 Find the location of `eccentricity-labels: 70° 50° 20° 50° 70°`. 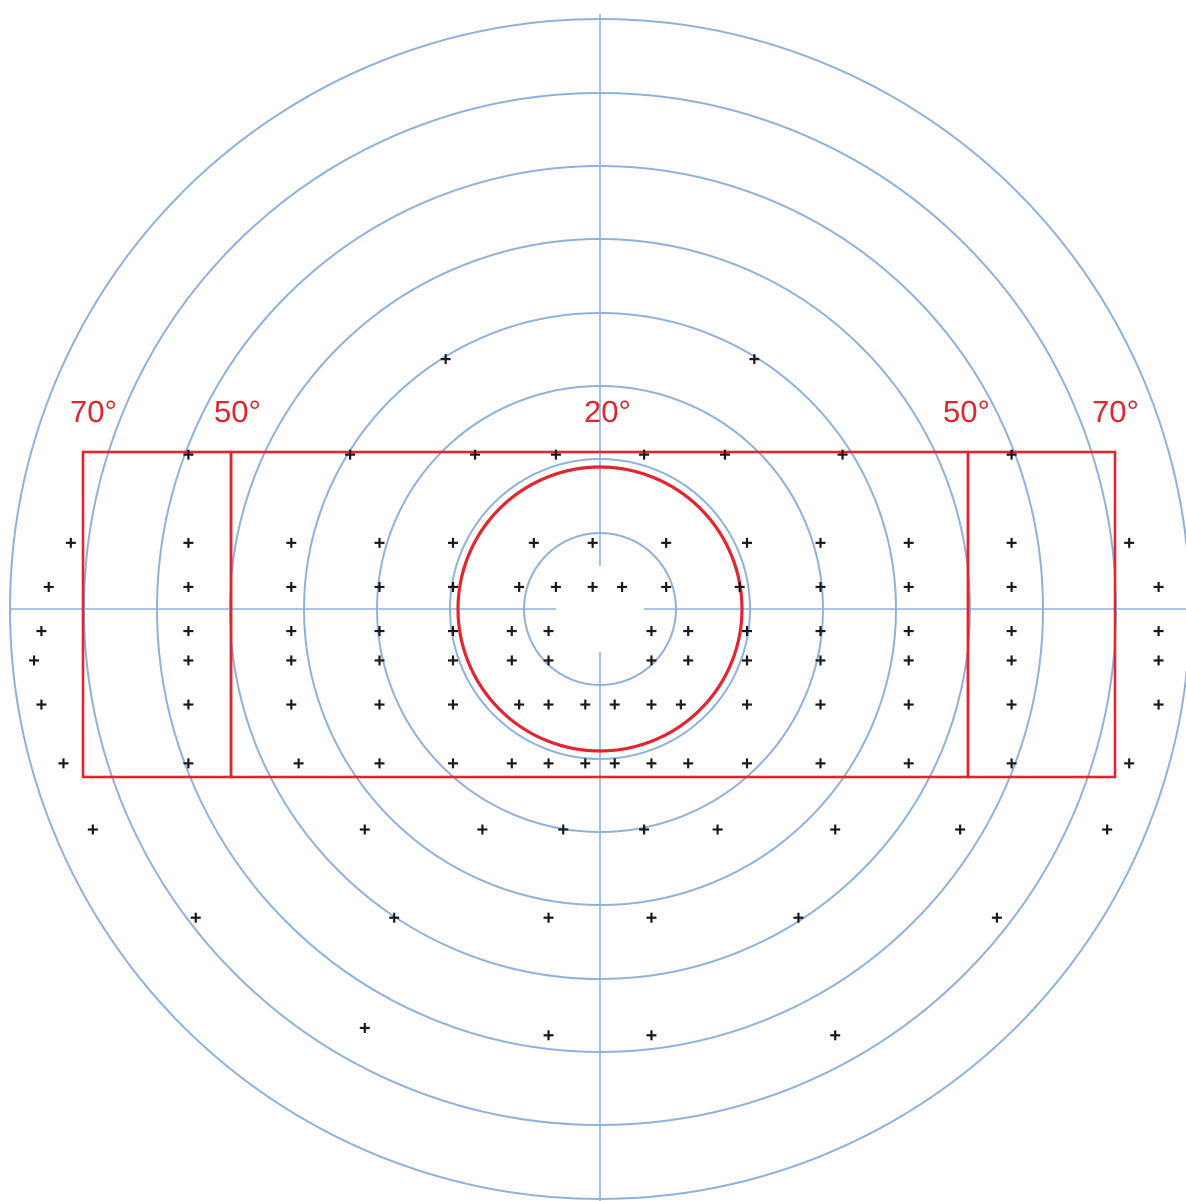

eccentricity-labels: 70° 50° 20° 50° 70° is located at coordinates (604, 411).